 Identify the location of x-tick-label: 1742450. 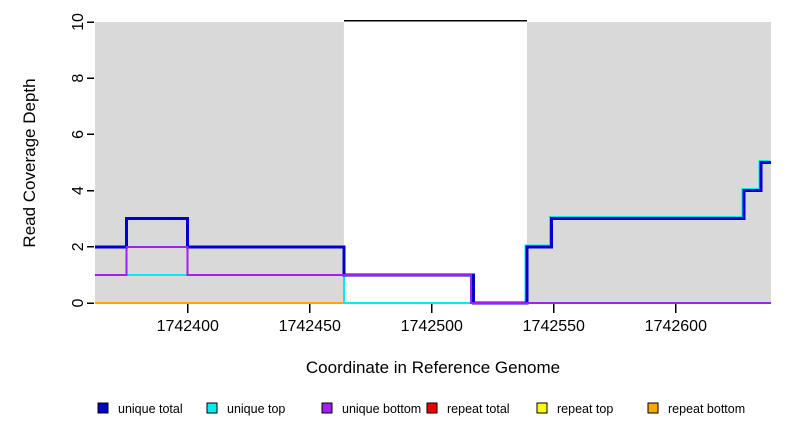
(310, 326).